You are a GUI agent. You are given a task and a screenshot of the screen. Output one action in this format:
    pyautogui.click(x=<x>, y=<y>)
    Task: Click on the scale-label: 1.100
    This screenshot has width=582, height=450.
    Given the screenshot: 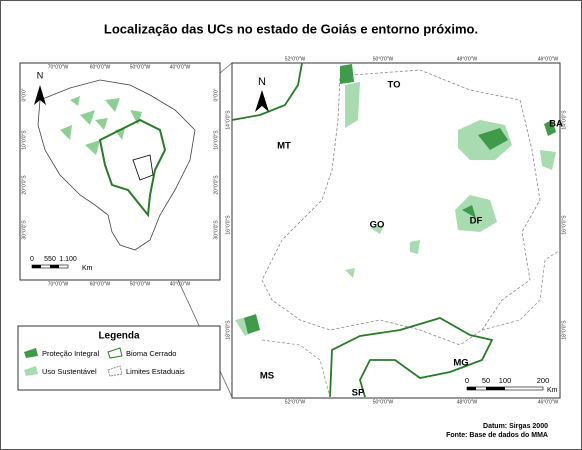 What is the action you would take?
    pyautogui.click(x=68, y=259)
    